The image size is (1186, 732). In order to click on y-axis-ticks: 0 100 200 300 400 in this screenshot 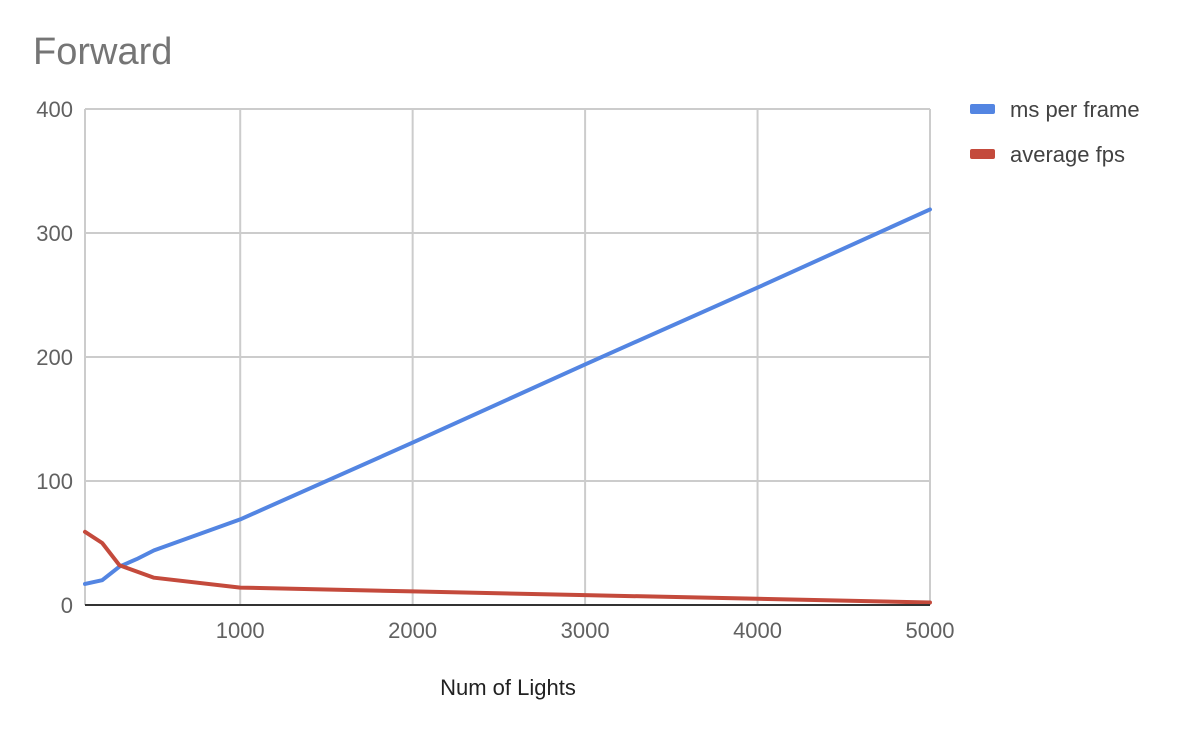, I will do `click(54, 357)`.